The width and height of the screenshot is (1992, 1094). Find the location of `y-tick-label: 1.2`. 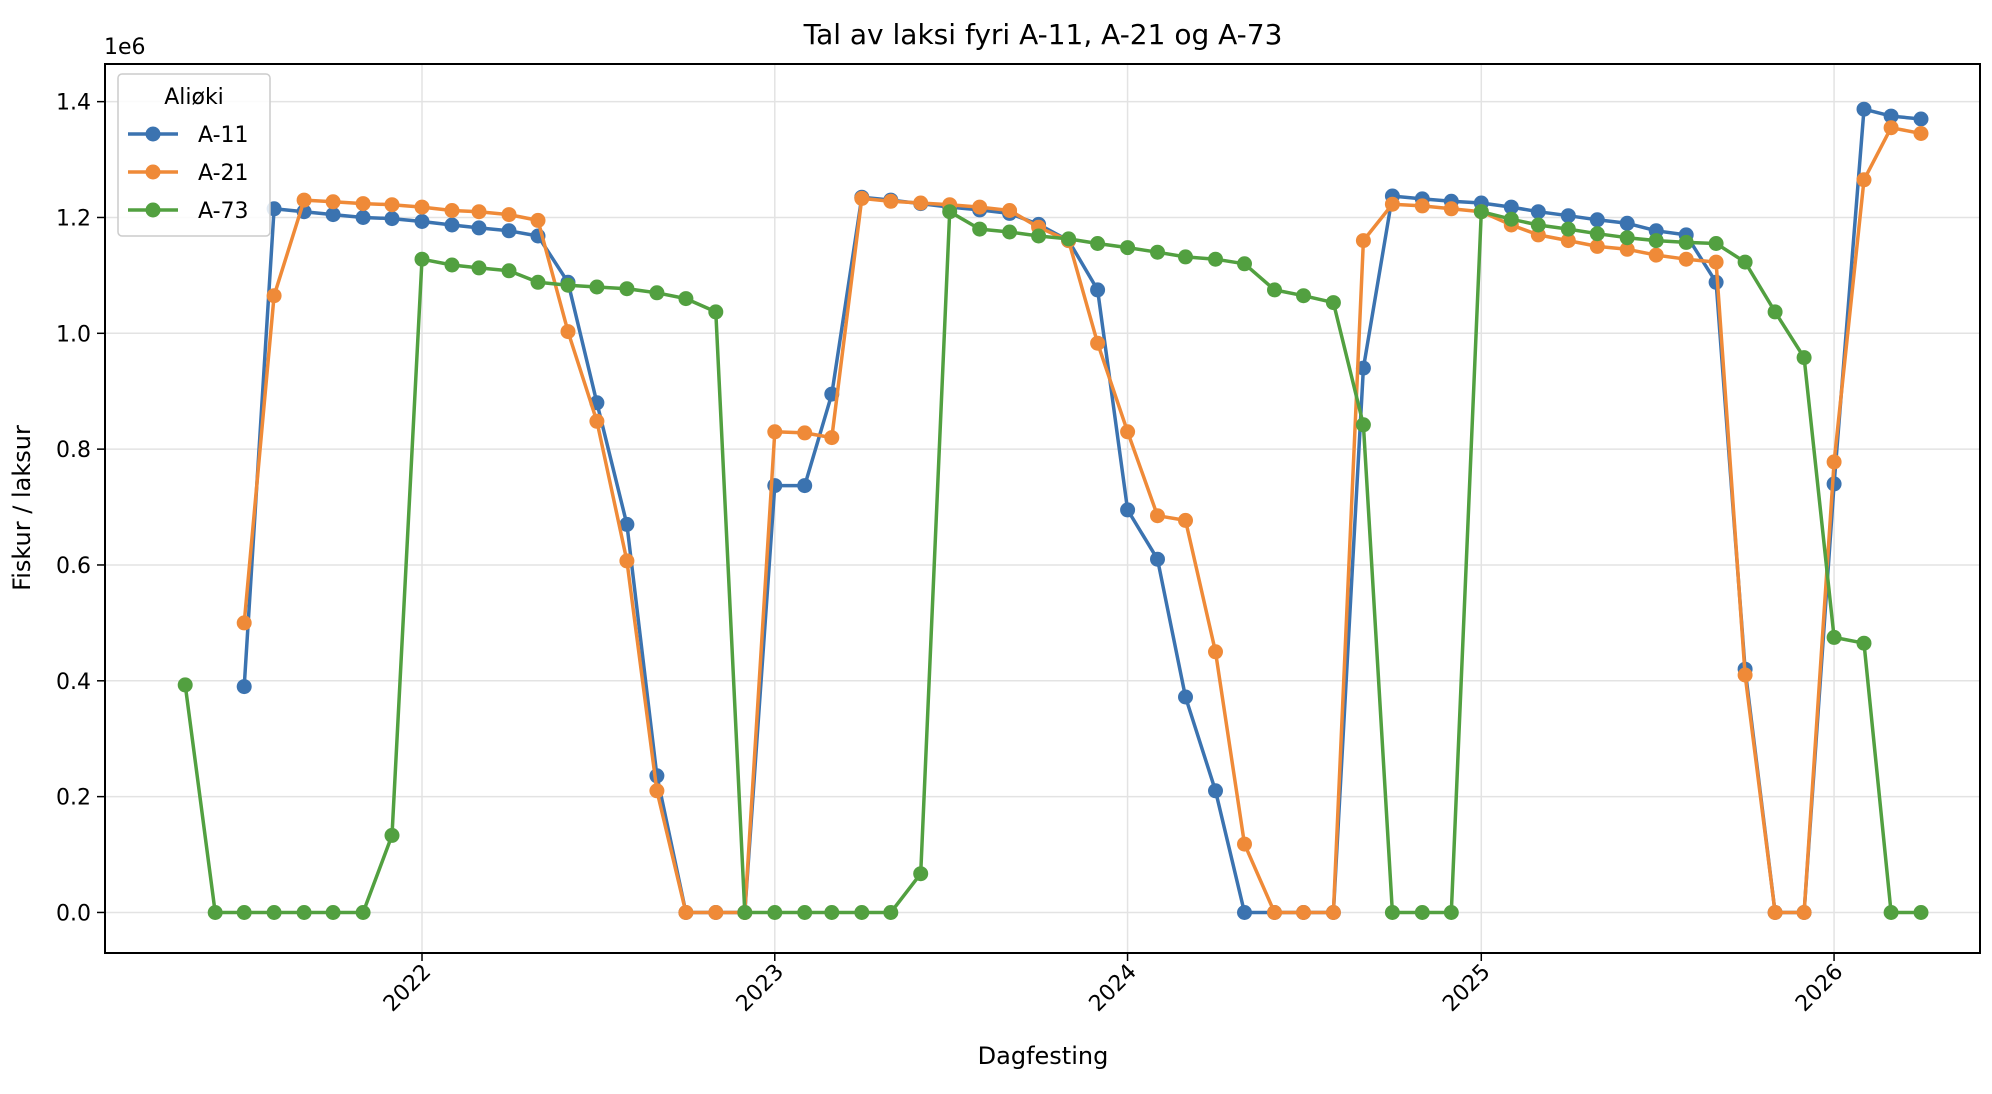

y-tick-label: 1.2 is located at coordinates (73, 218).